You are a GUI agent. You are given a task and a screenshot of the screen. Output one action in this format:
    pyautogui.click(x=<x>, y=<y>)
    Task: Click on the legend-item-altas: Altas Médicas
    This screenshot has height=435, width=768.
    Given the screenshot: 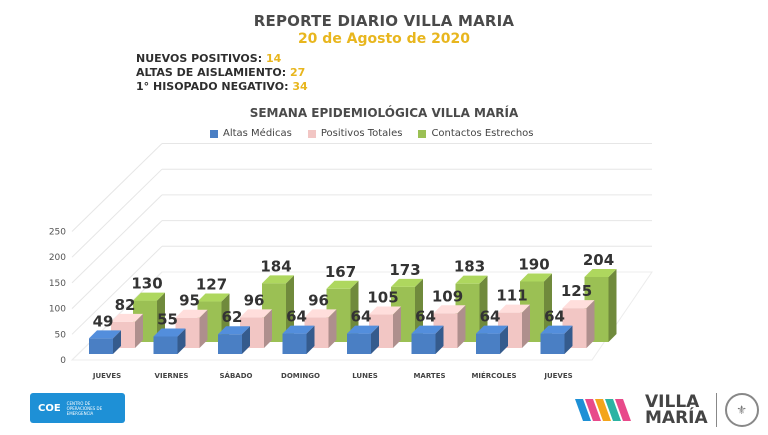 What is the action you would take?
    pyautogui.click(x=251, y=133)
    